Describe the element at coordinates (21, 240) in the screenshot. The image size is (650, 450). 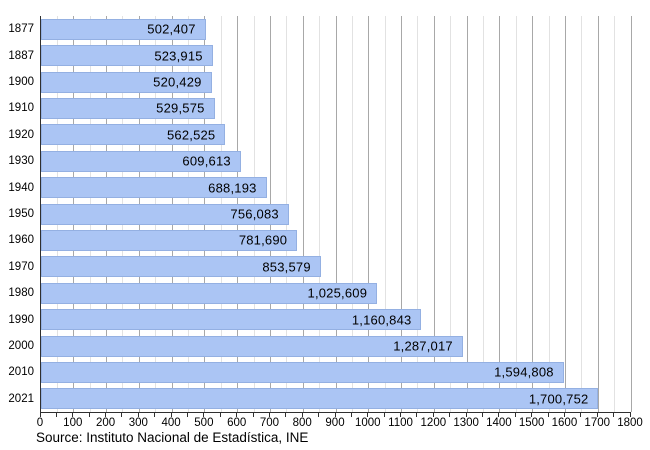
I see `y-tick-label-1960: 1960` at that location.